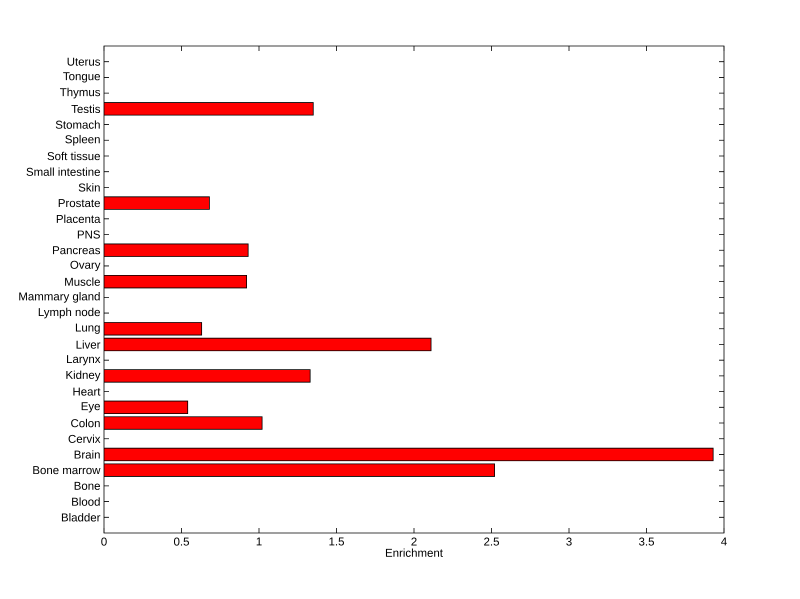  What do you see at coordinates (87, 486) in the screenshot?
I see `y-tick-label: Bone` at bounding box center [87, 486].